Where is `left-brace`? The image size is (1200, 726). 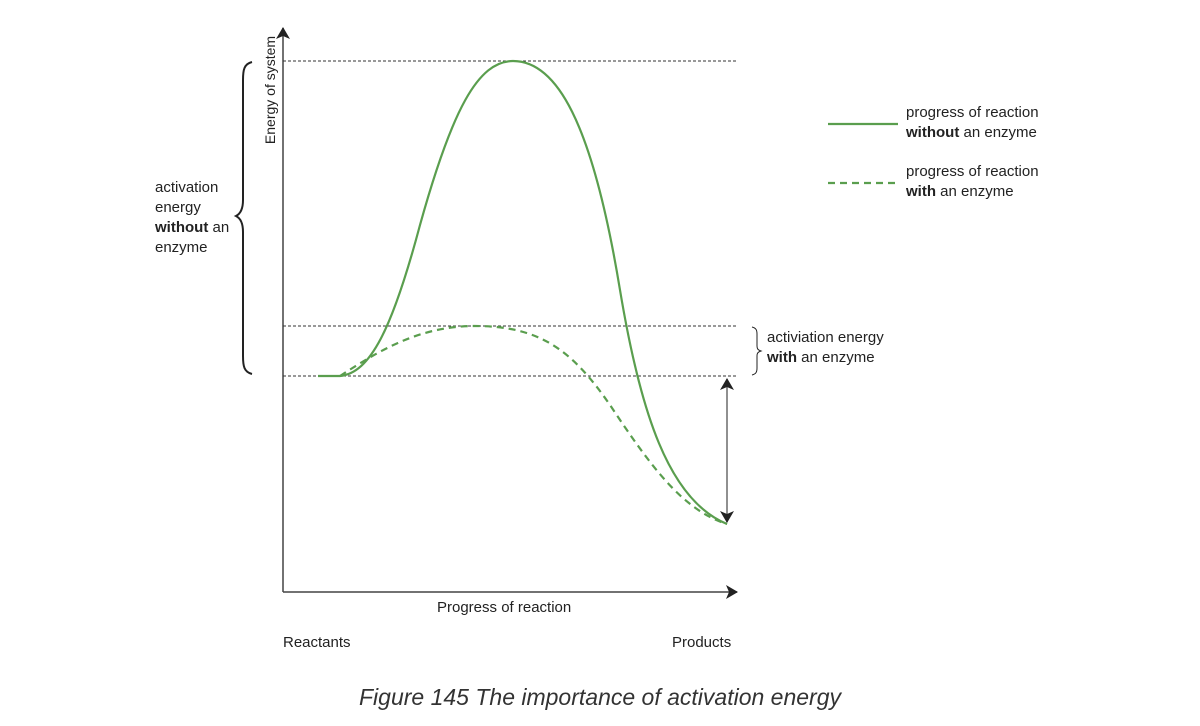
left-brace is located at coordinates (243, 218).